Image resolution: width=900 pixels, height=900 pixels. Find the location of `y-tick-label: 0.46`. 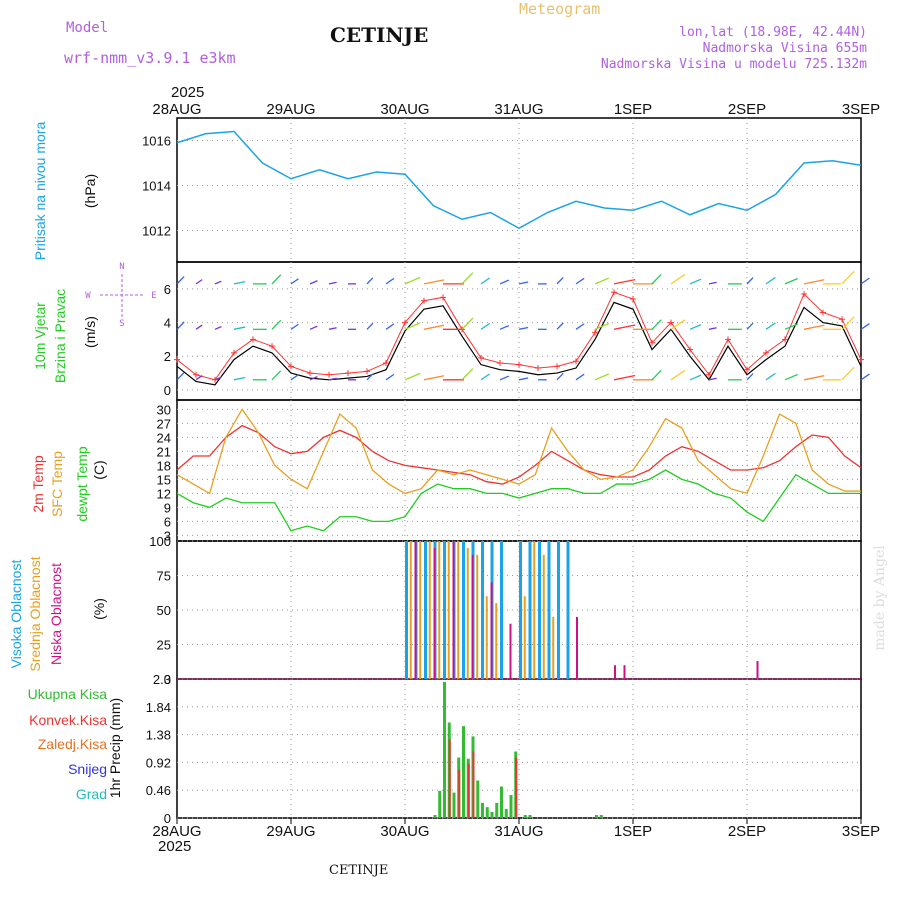

y-tick-label: 0.46 is located at coordinates (158, 790).